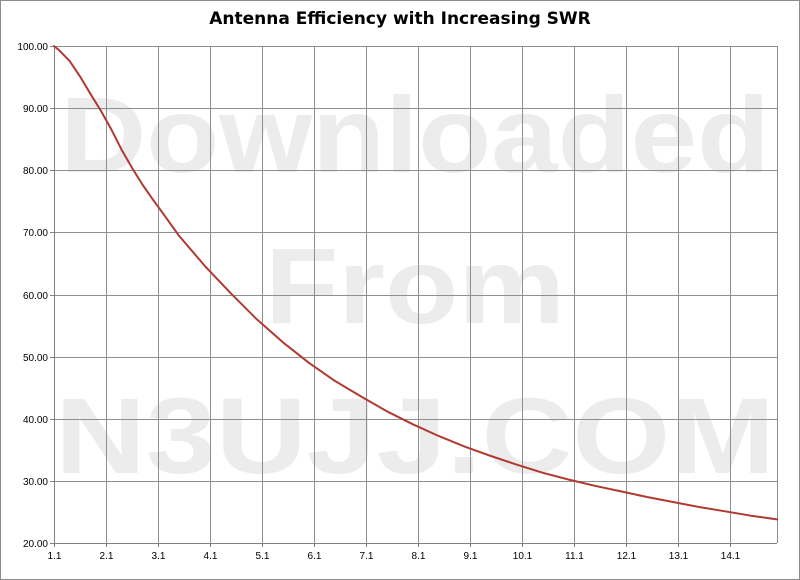 The height and width of the screenshot is (580, 800). What do you see at coordinates (315, 556) in the screenshot?
I see `x-tick-label: 6.1` at bounding box center [315, 556].